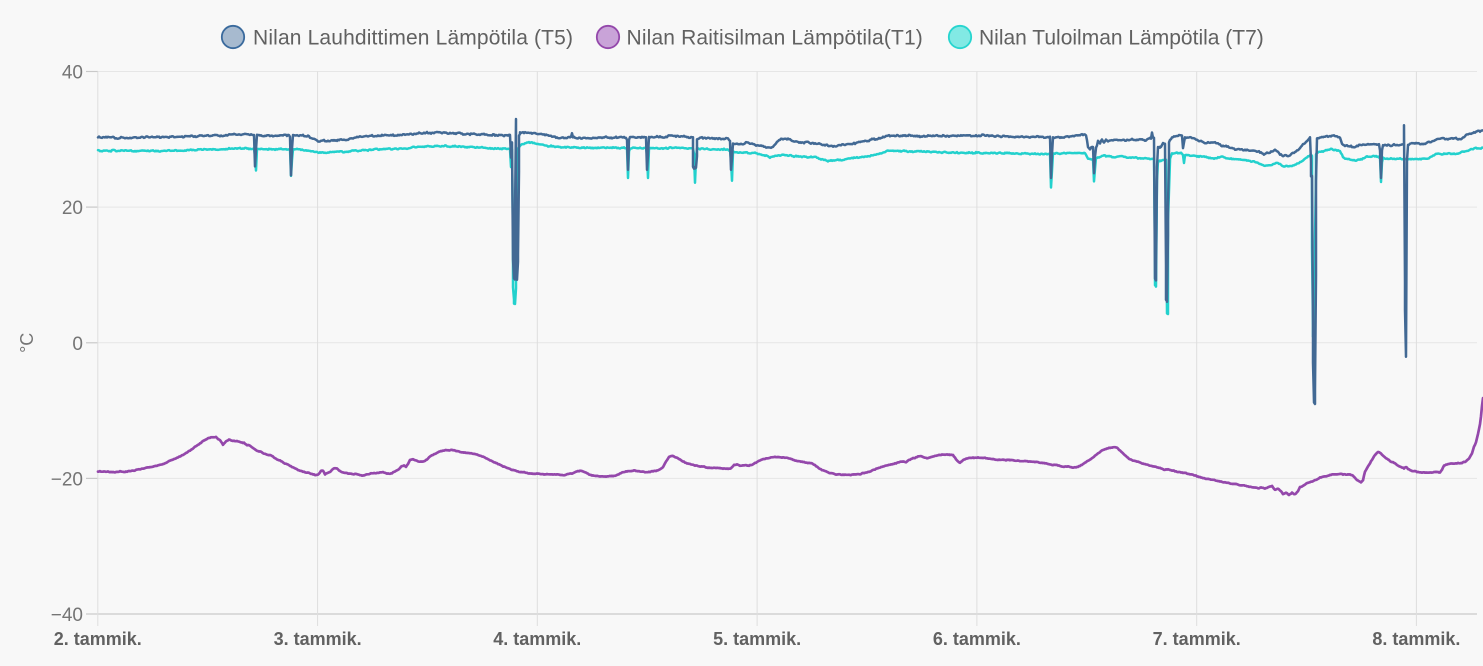 This screenshot has width=1483, height=666. Describe the element at coordinates (537, 639) in the screenshot. I see `svg-text: 4. tammik.` at that location.